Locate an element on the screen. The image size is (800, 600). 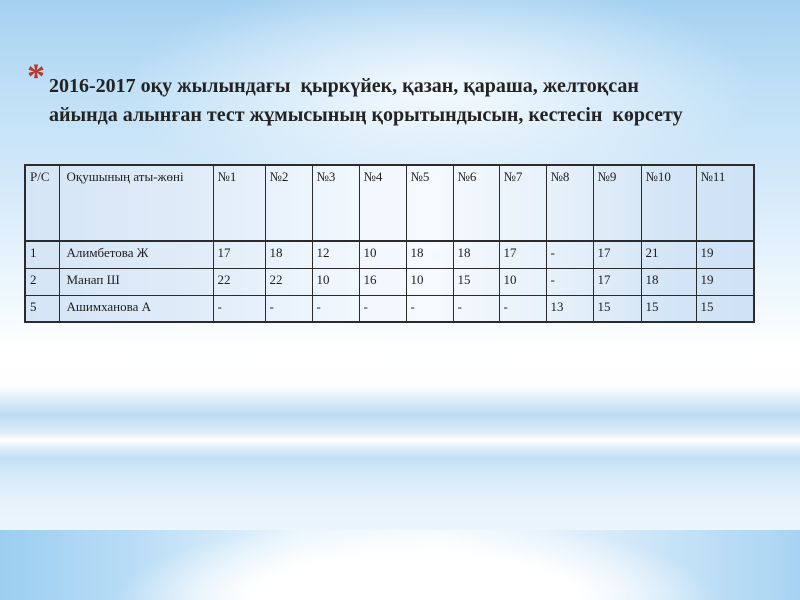
column-header-test-7: №7 is located at coordinates (522, 203).